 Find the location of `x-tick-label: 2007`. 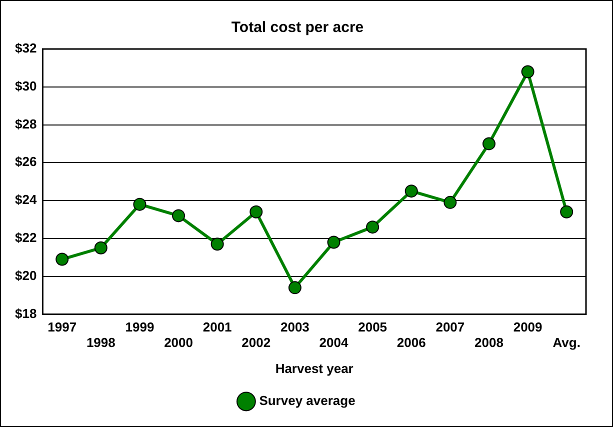

x-tick-label: 2007 is located at coordinates (450, 327).